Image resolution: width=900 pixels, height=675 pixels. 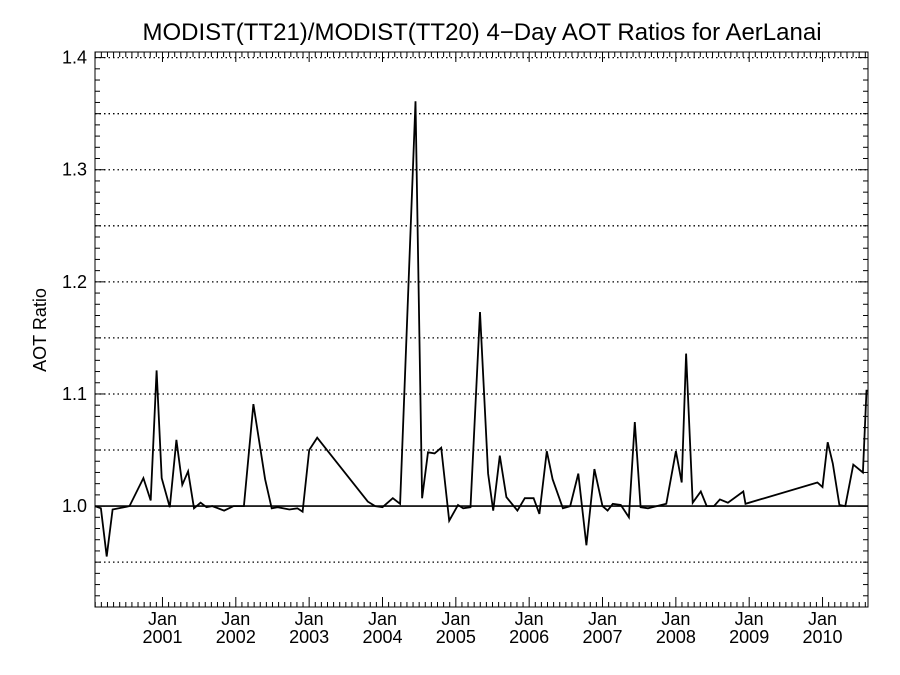 I want to click on y-tick-label: 1.1, so click(x=74, y=394).